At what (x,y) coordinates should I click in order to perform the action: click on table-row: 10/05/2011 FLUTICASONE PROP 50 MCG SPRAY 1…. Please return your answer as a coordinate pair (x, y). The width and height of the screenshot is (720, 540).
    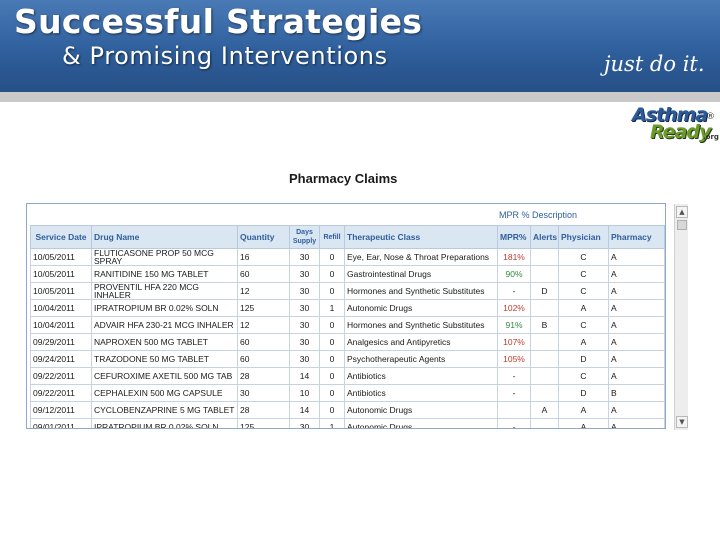
    Looking at the image, I should click on (347, 257).